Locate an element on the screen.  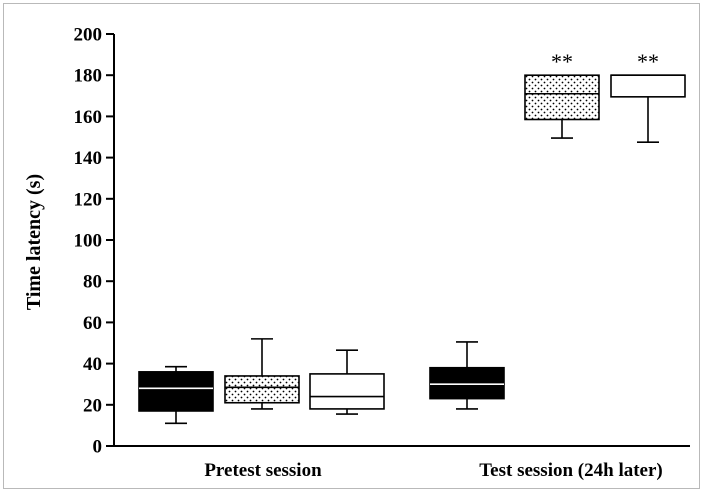
box-6: ** is located at coordinates (648, 96).